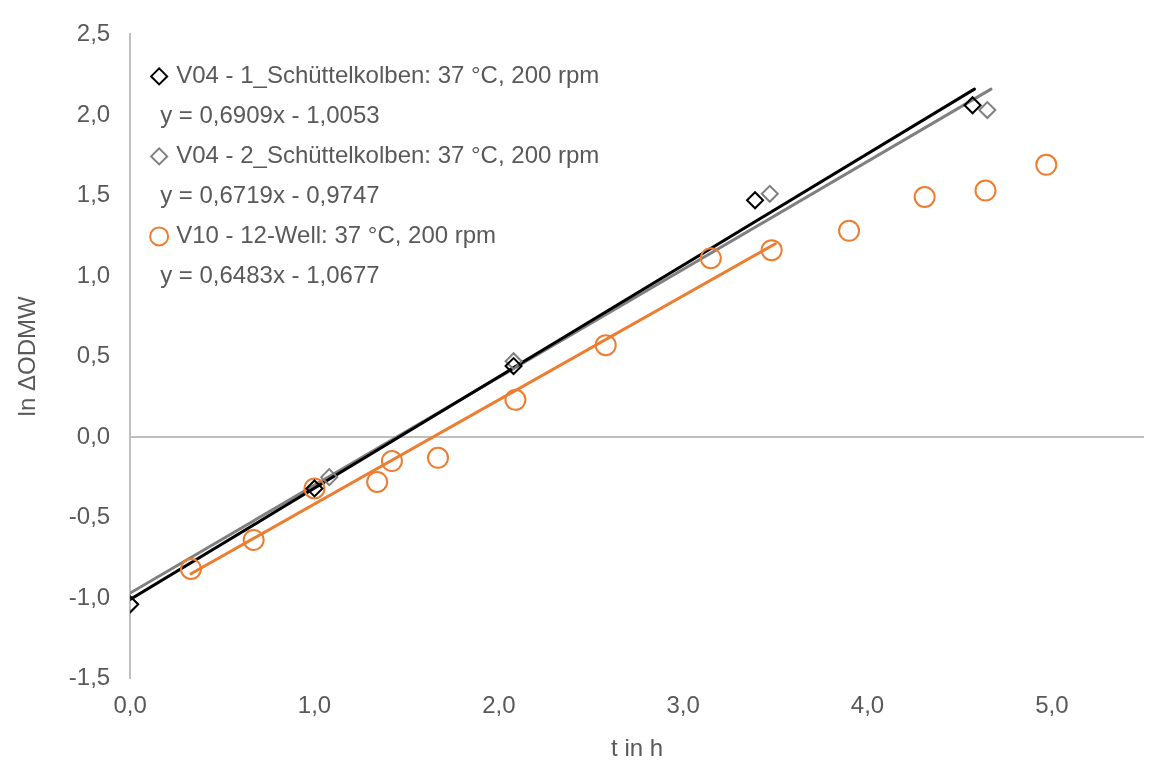  I want to click on y-tick-label: -1,0, so click(89, 596).